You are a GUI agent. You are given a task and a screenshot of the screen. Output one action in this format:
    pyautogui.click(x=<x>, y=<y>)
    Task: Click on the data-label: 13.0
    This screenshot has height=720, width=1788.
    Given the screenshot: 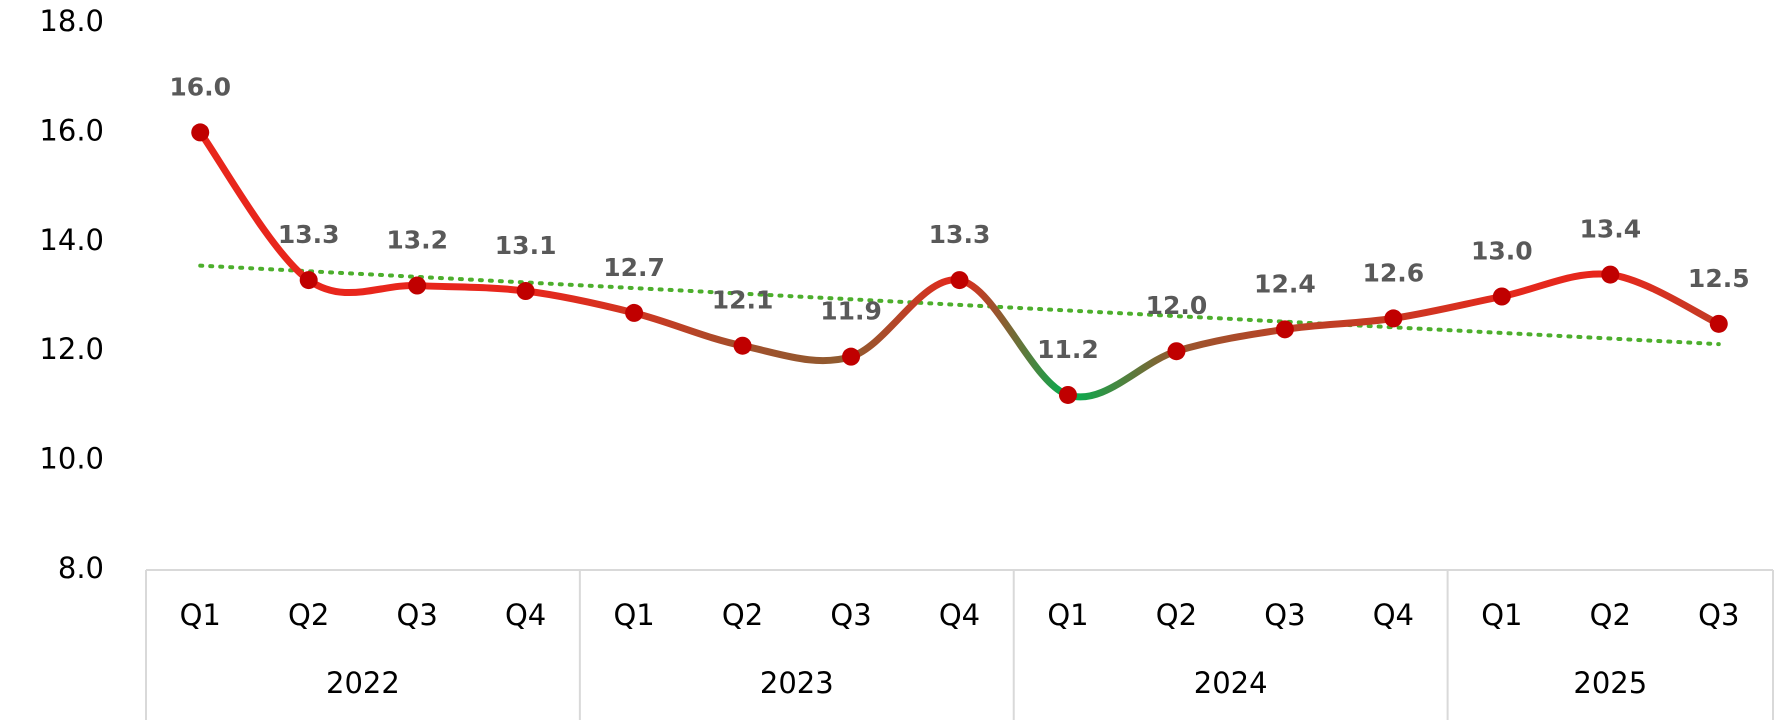 What is the action you would take?
    pyautogui.click(x=1502, y=251)
    